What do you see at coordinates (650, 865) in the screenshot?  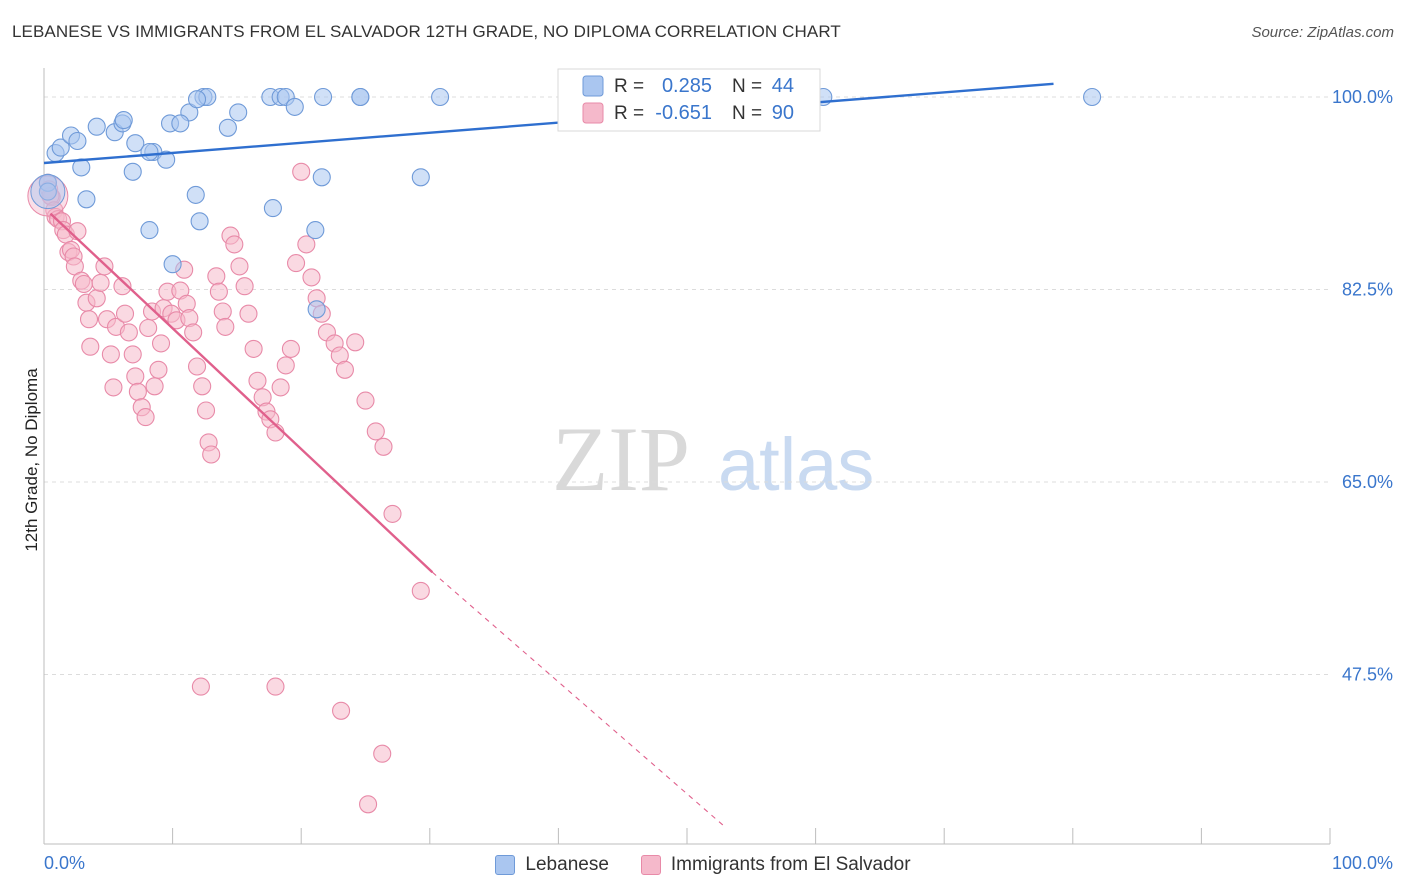 I see `legend-swatch-el-salvador` at bounding box center [650, 865].